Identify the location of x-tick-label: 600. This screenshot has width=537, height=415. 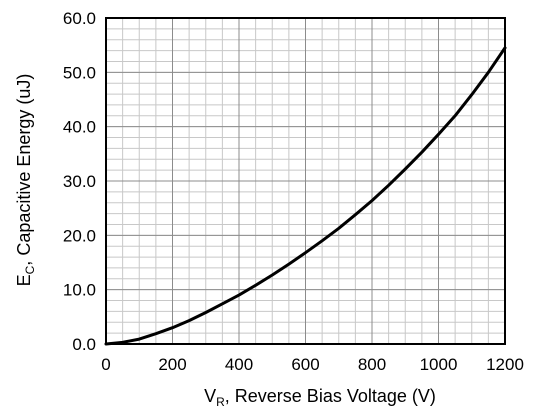
(305, 364).